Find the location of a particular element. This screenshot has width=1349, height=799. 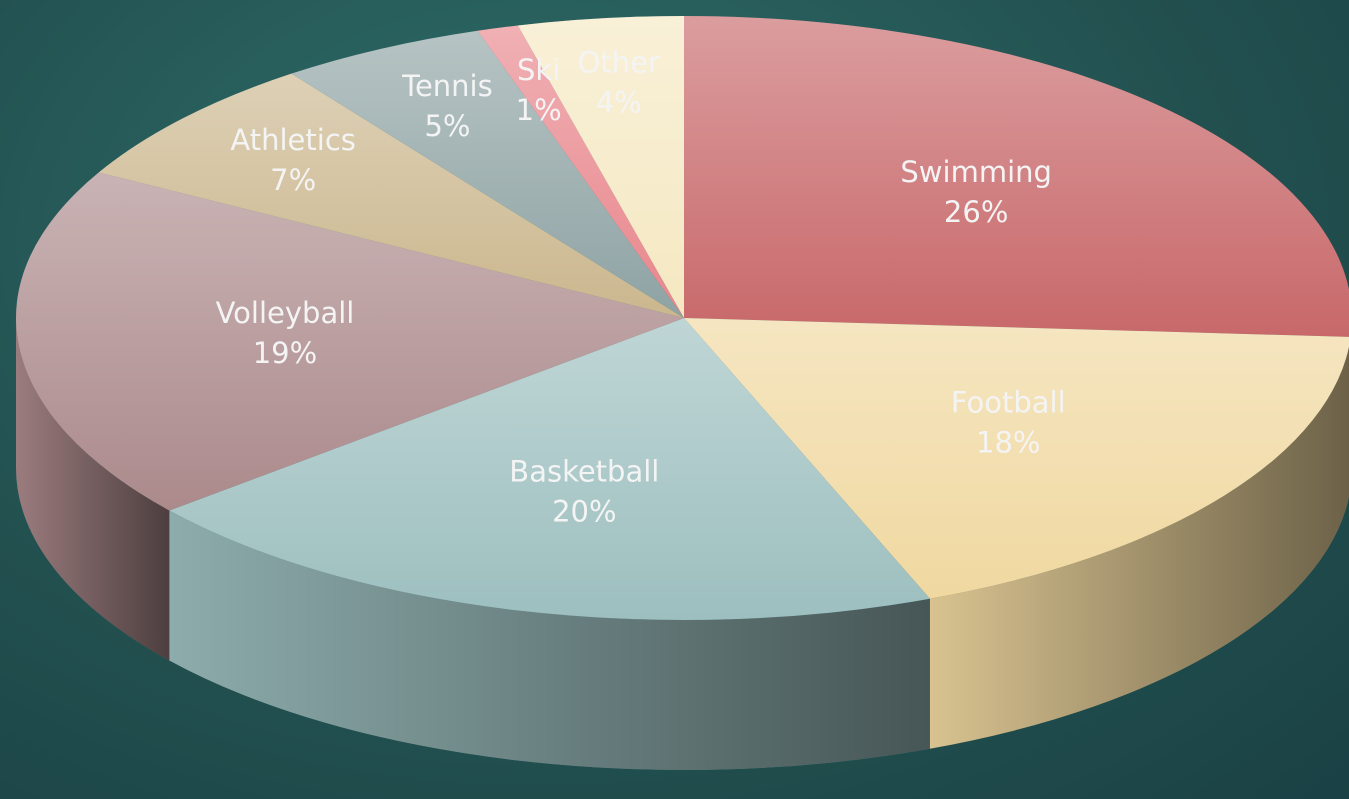

value-label: 19% is located at coordinates (285, 353).